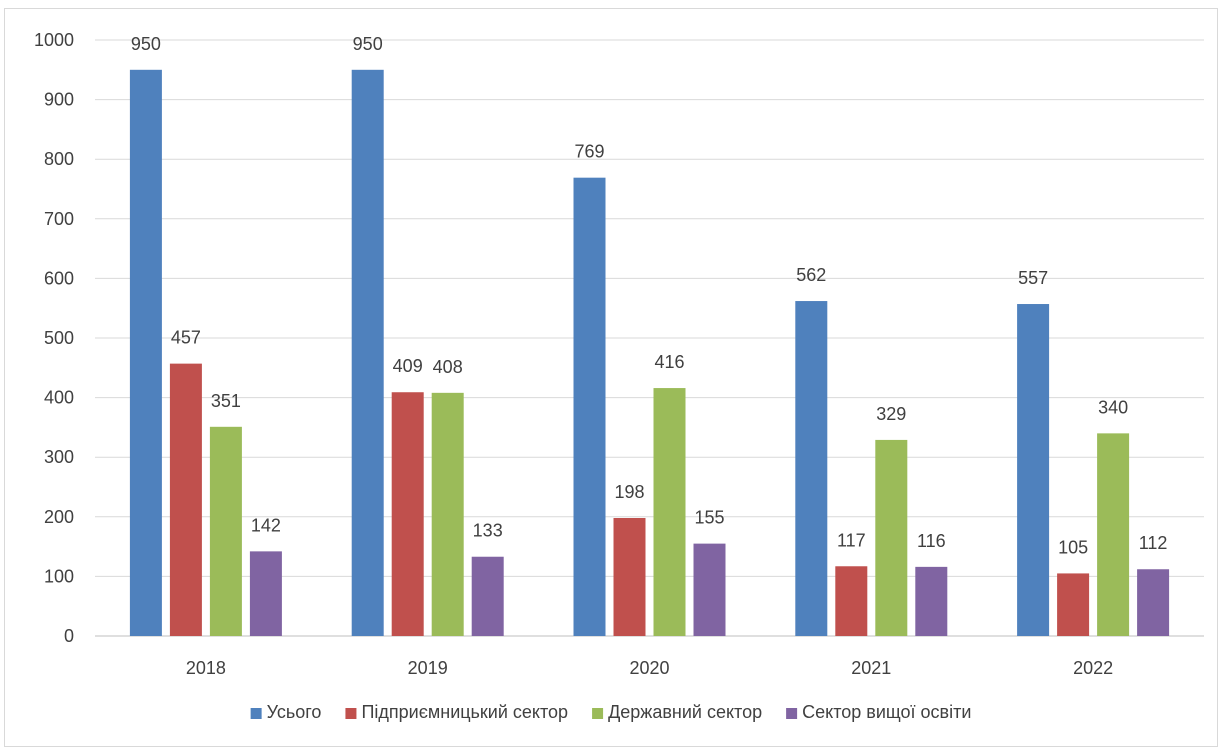  Describe the element at coordinates (886, 712) in the screenshot. I see `legend-label: Сектор вищої освіти` at that location.